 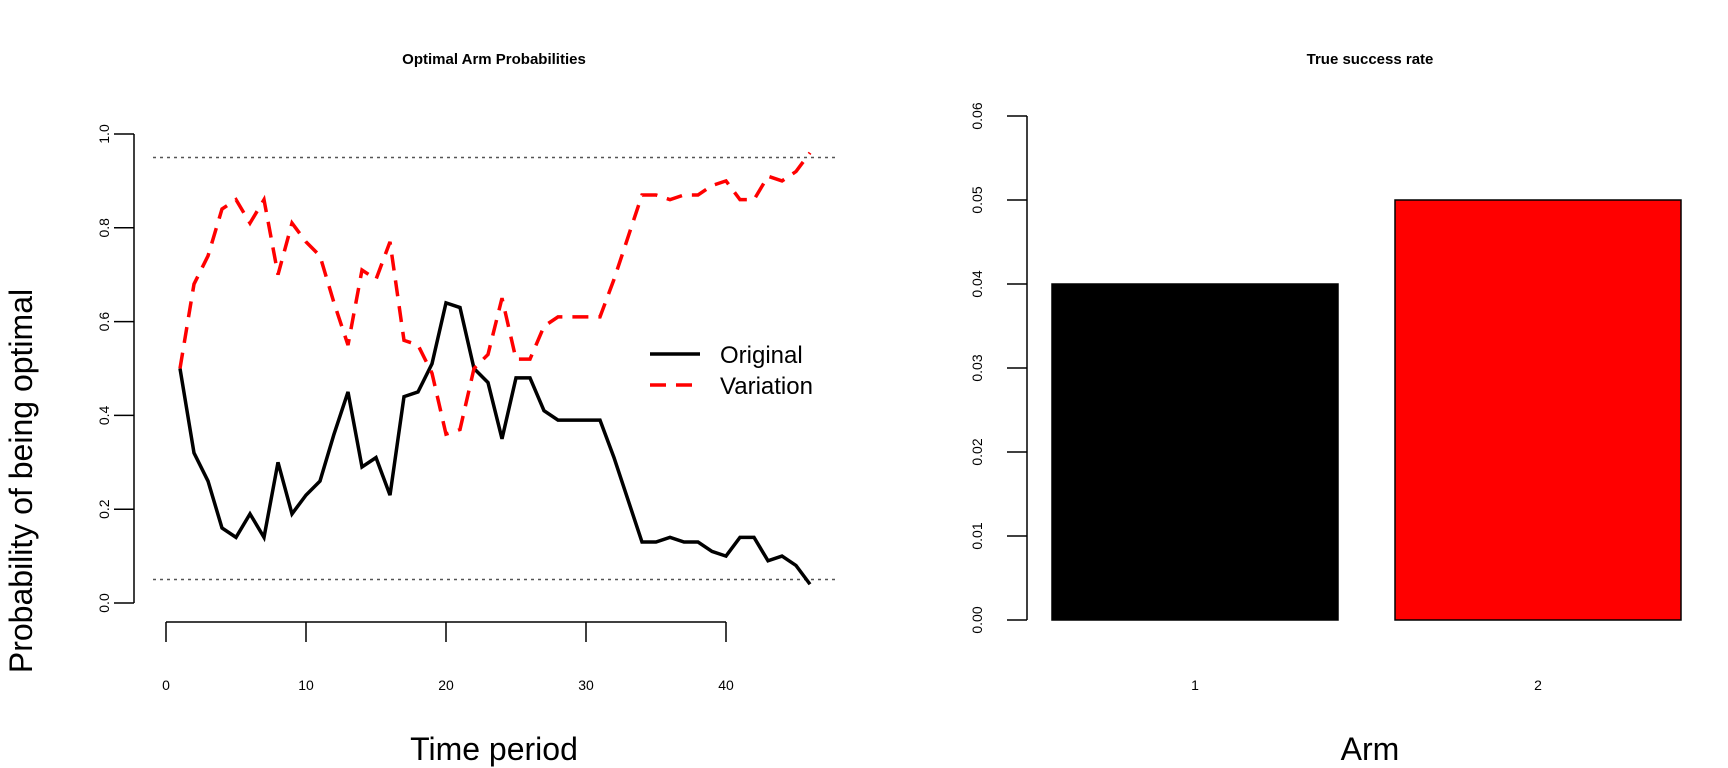 What do you see at coordinates (495, 443) in the screenshot?
I see `series-line-original` at bounding box center [495, 443].